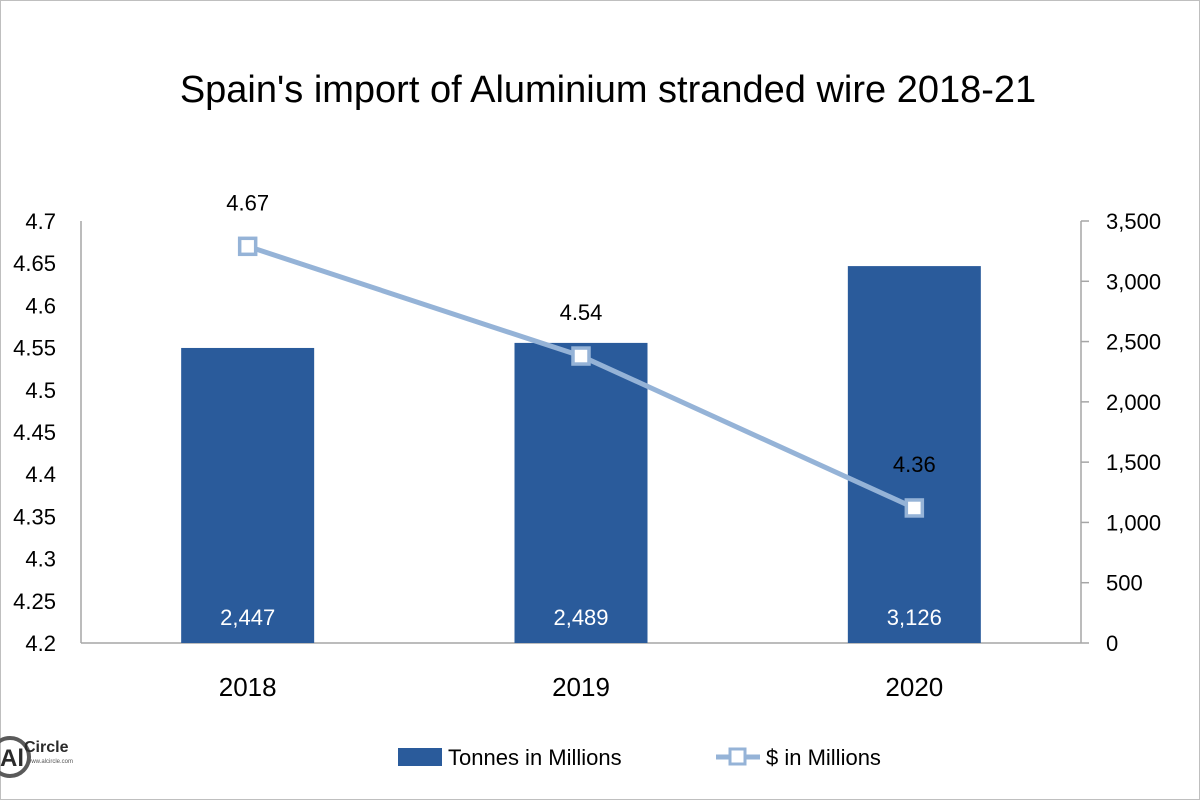 This screenshot has width=1200, height=800. What do you see at coordinates (823, 757) in the screenshot?
I see `legend-label-line: $ in Millions` at bounding box center [823, 757].